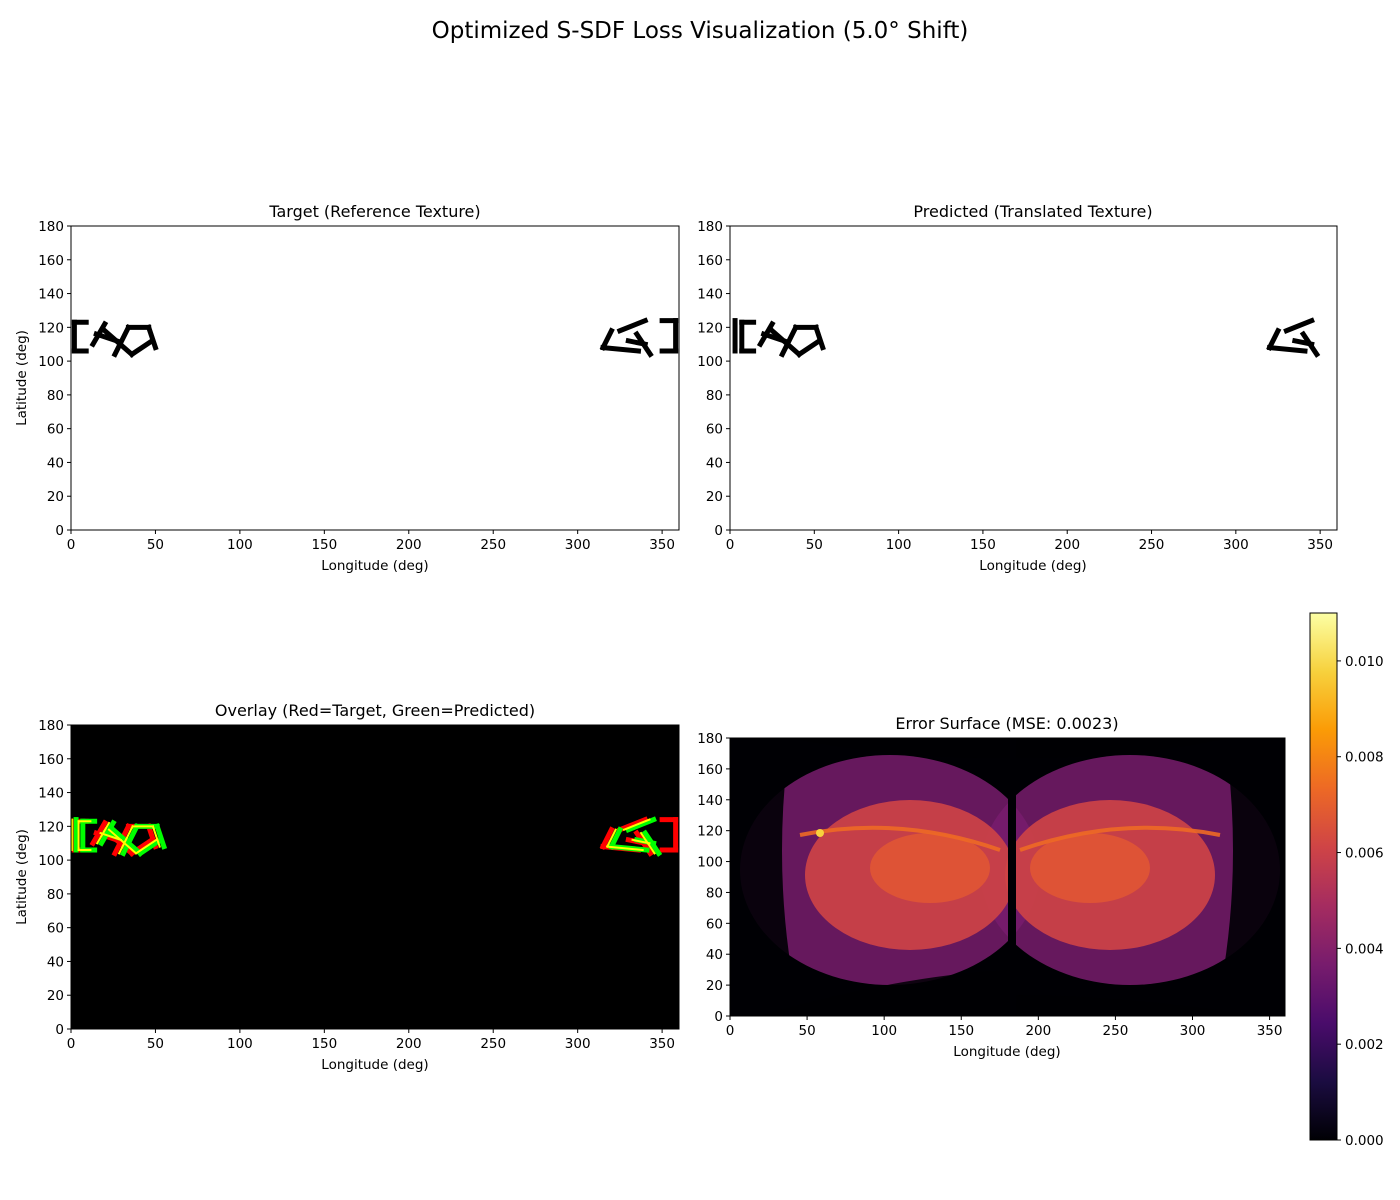 The image size is (1400, 1200). What do you see at coordinates (730, 1031) in the screenshot?
I see `x-tick-label: 0` at bounding box center [730, 1031].